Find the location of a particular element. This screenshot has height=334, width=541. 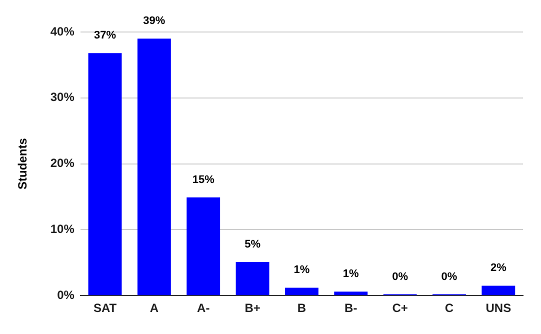

x-tick-label: B- is located at coordinates (351, 308).